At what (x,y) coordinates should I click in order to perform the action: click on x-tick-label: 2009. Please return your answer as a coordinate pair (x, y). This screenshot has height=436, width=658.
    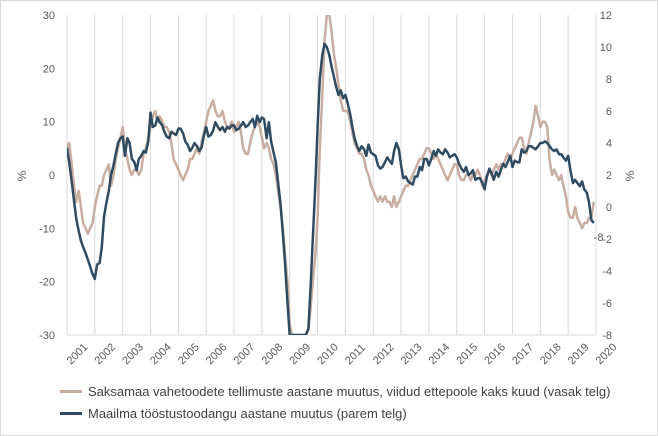
    Looking at the image, I should click on (300, 354).